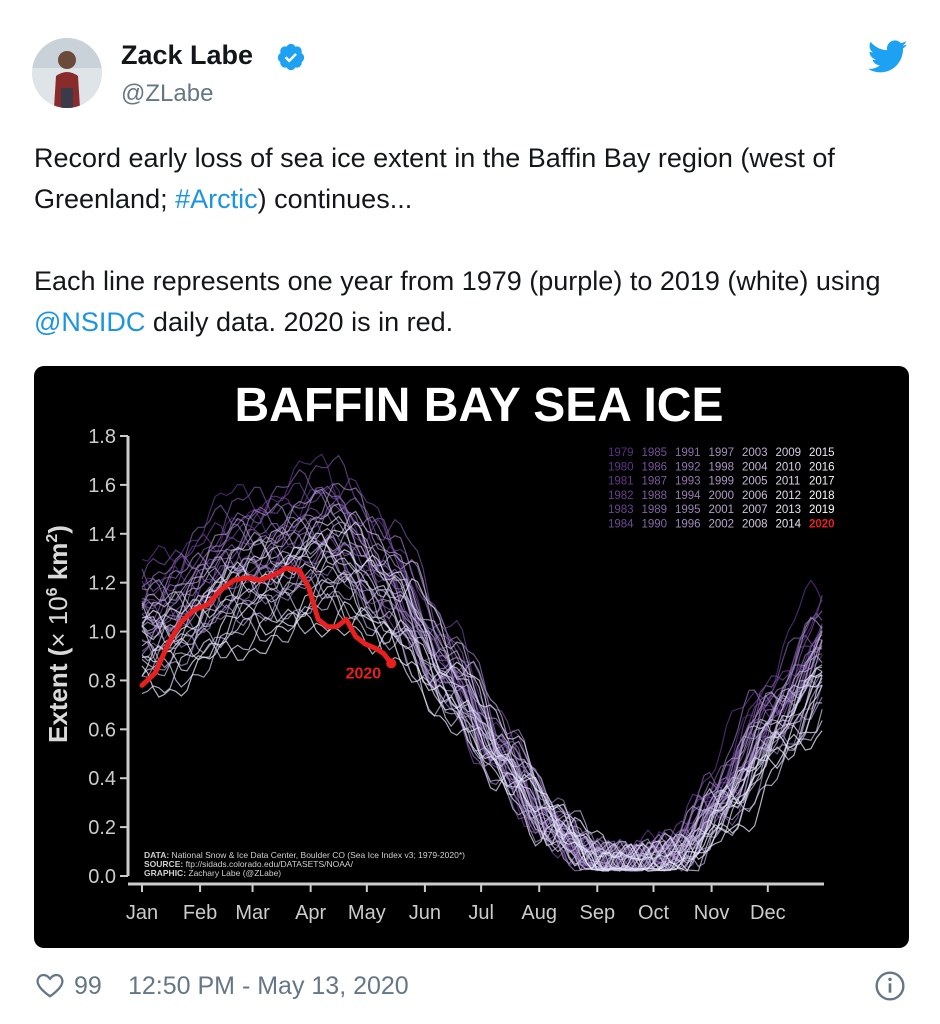 Image resolution: width=940 pixels, height=1024 pixels. What do you see at coordinates (212, 873) in the screenshot?
I see `source-line: GRAPHIC: Zachary Labe (@ZLabe)` at bounding box center [212, 873].